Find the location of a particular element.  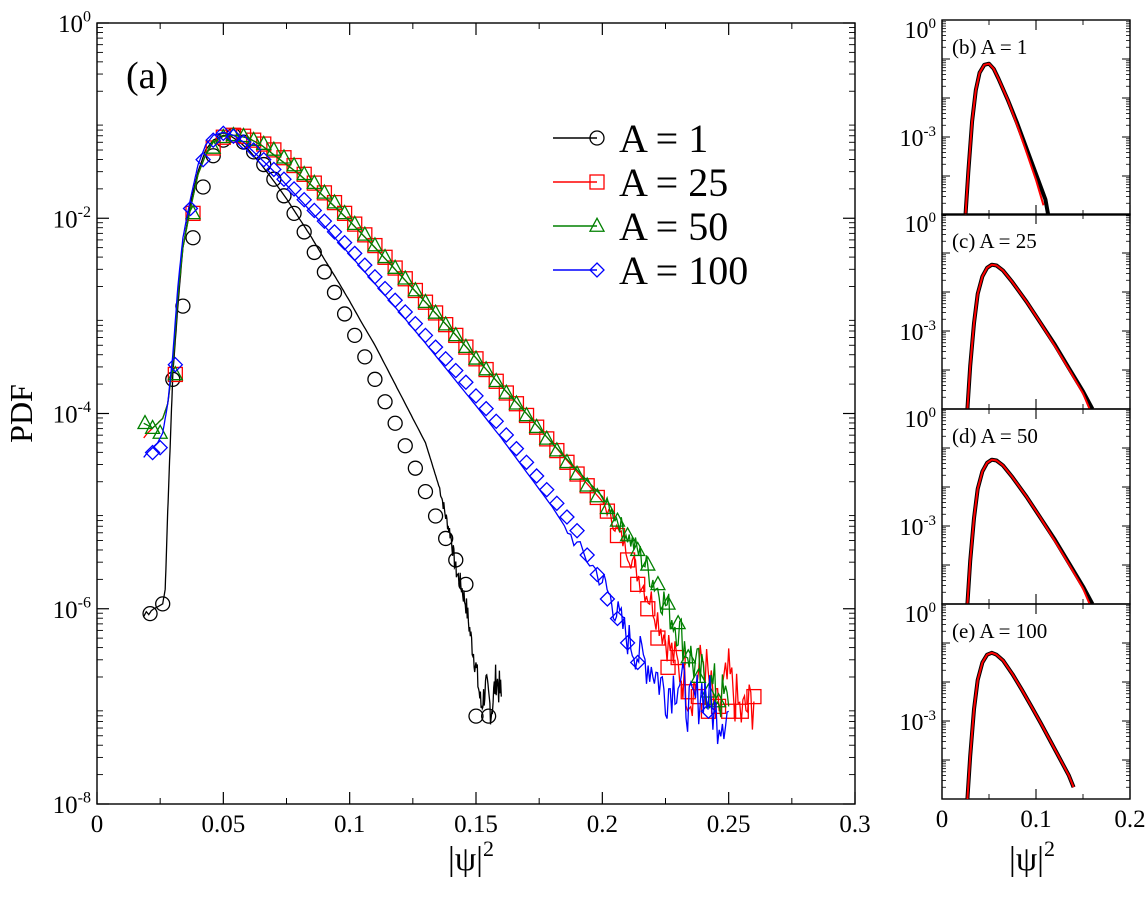

subpanel-label: (d) A = 50 is located at coordinates (995, 436).